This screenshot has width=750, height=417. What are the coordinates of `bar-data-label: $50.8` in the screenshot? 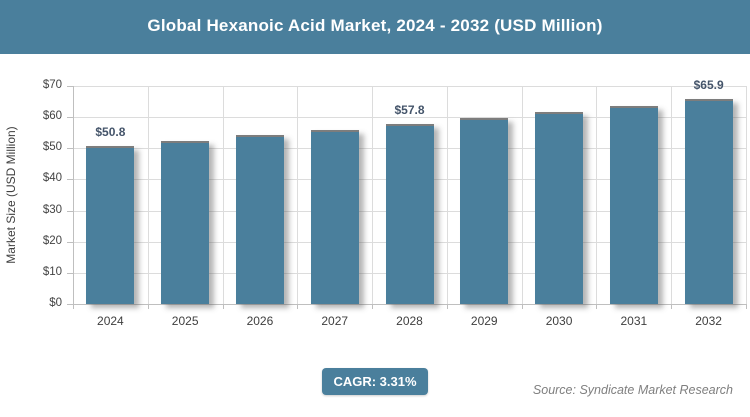 It's located at (110, 131).